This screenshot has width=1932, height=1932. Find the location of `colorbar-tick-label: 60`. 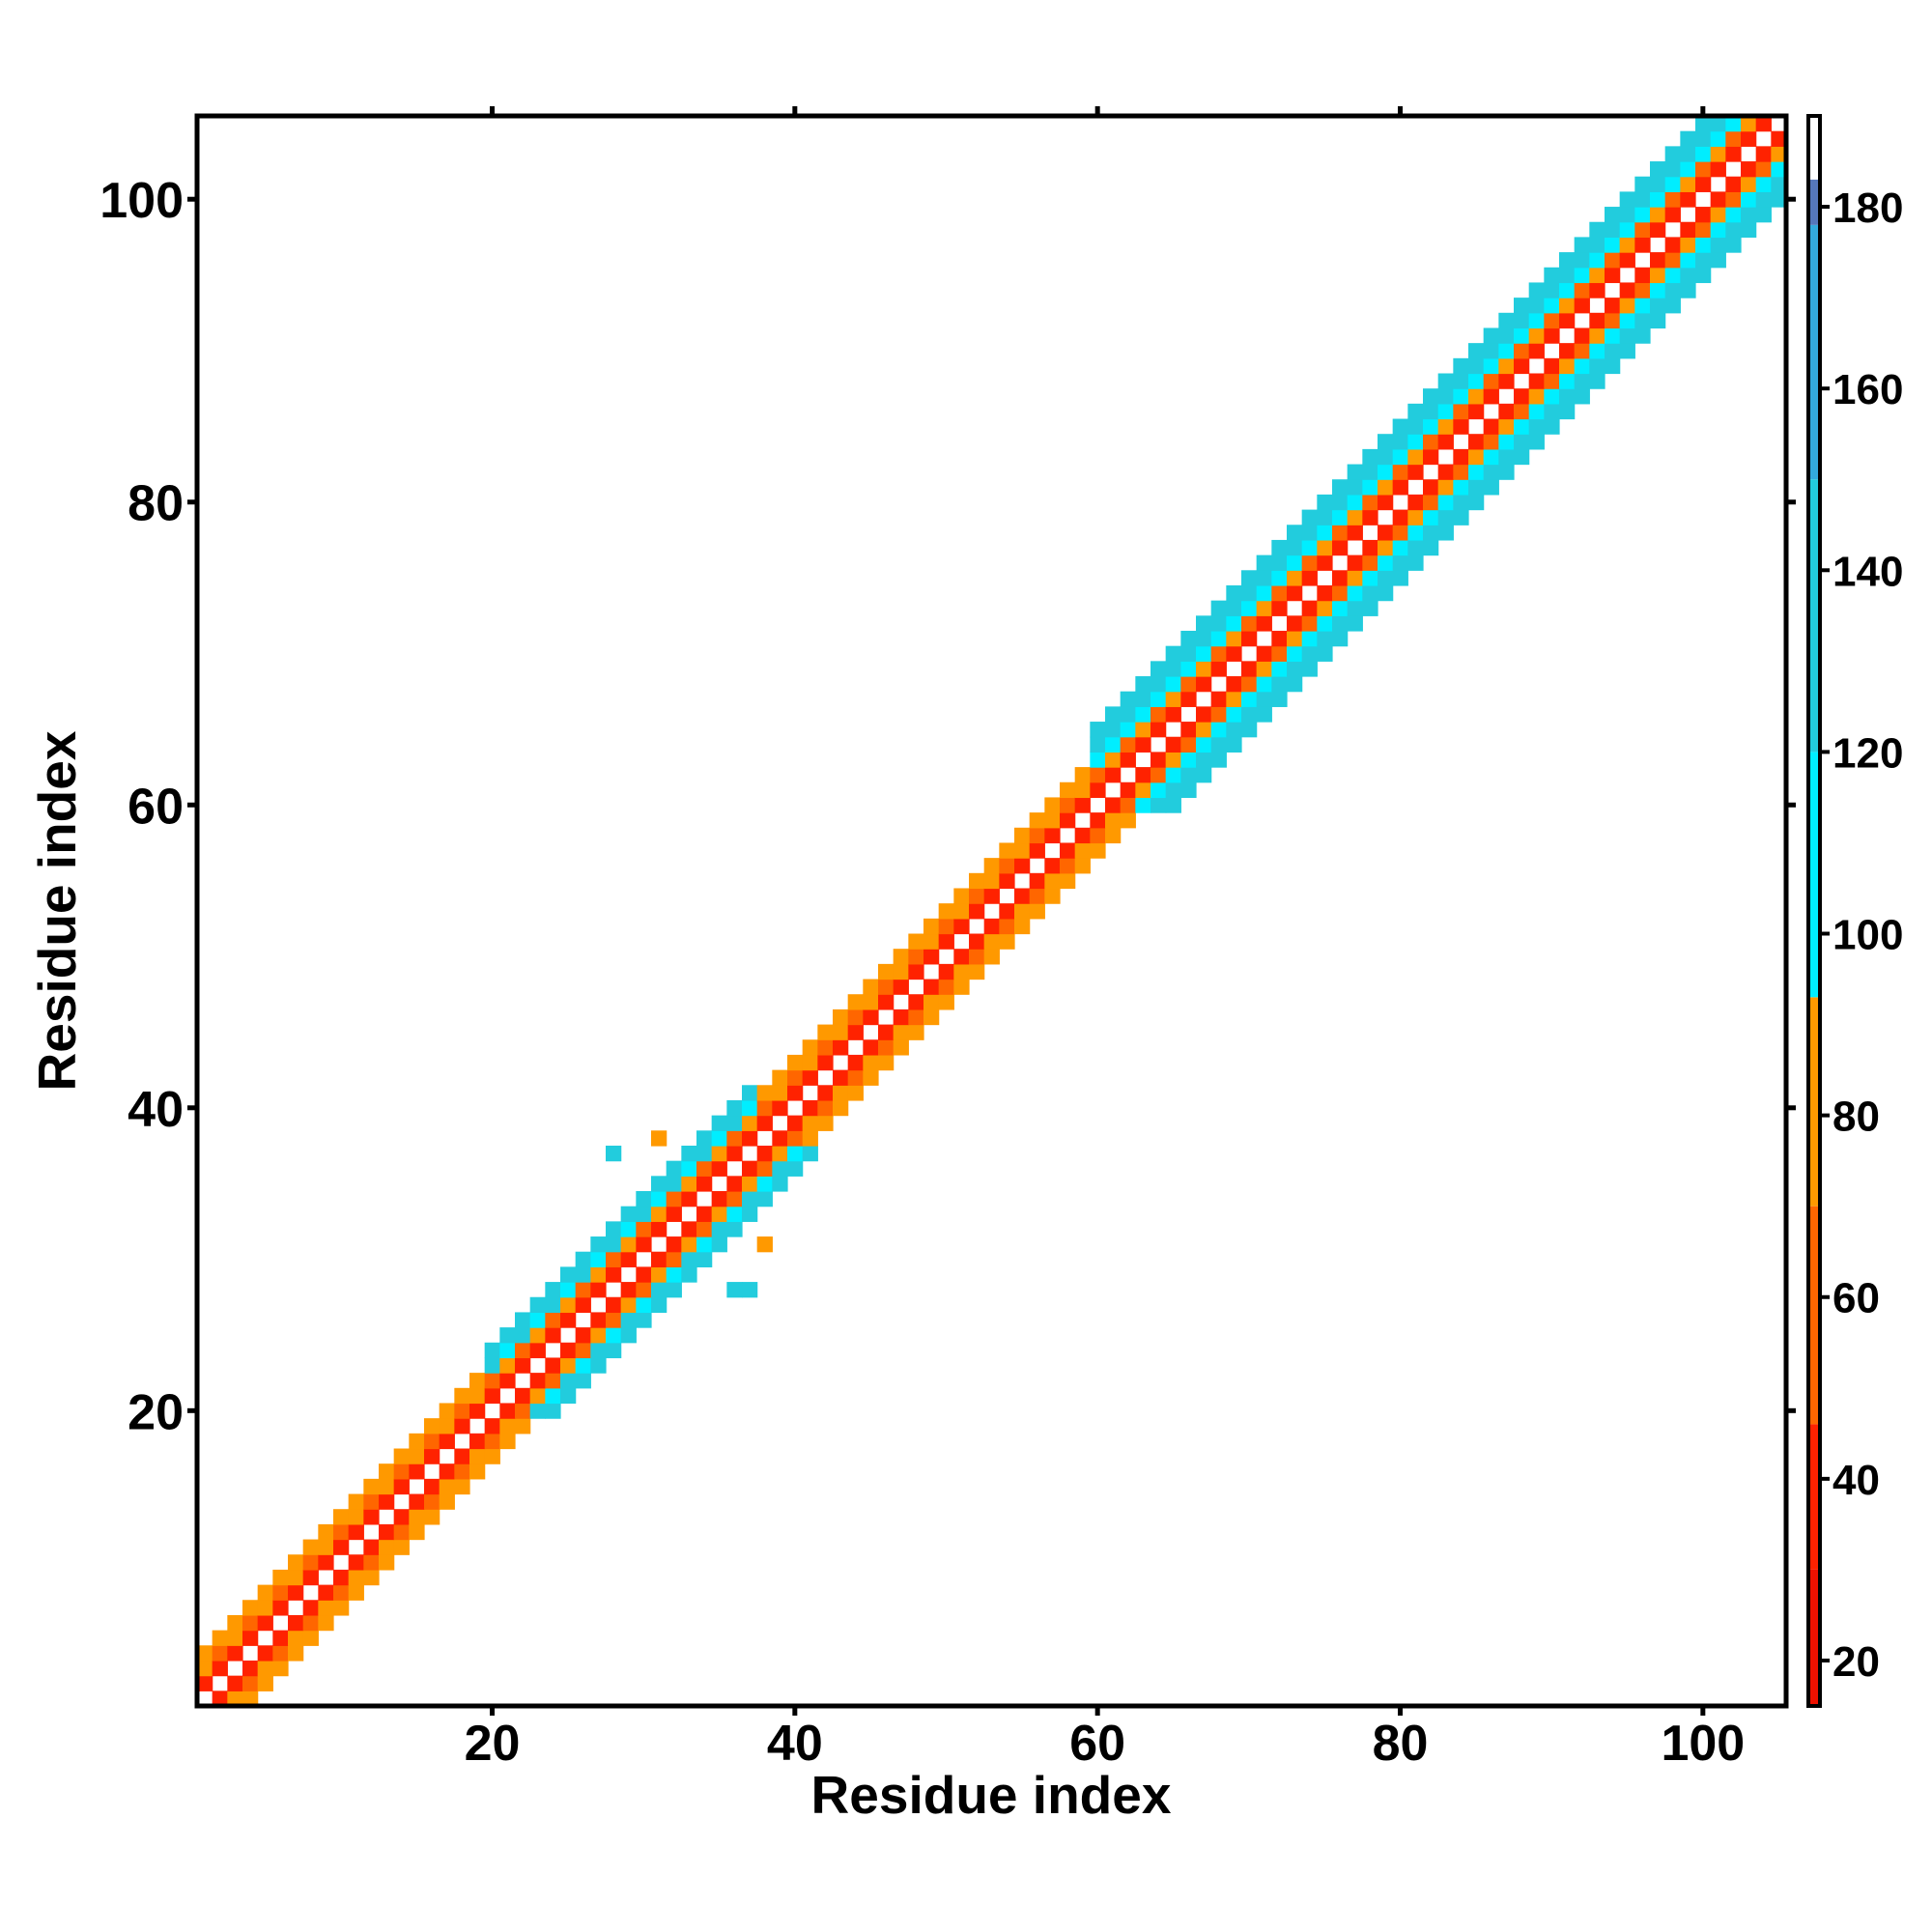

colorbar-tick-label: 60 is located at coordinates (1856, 1298).